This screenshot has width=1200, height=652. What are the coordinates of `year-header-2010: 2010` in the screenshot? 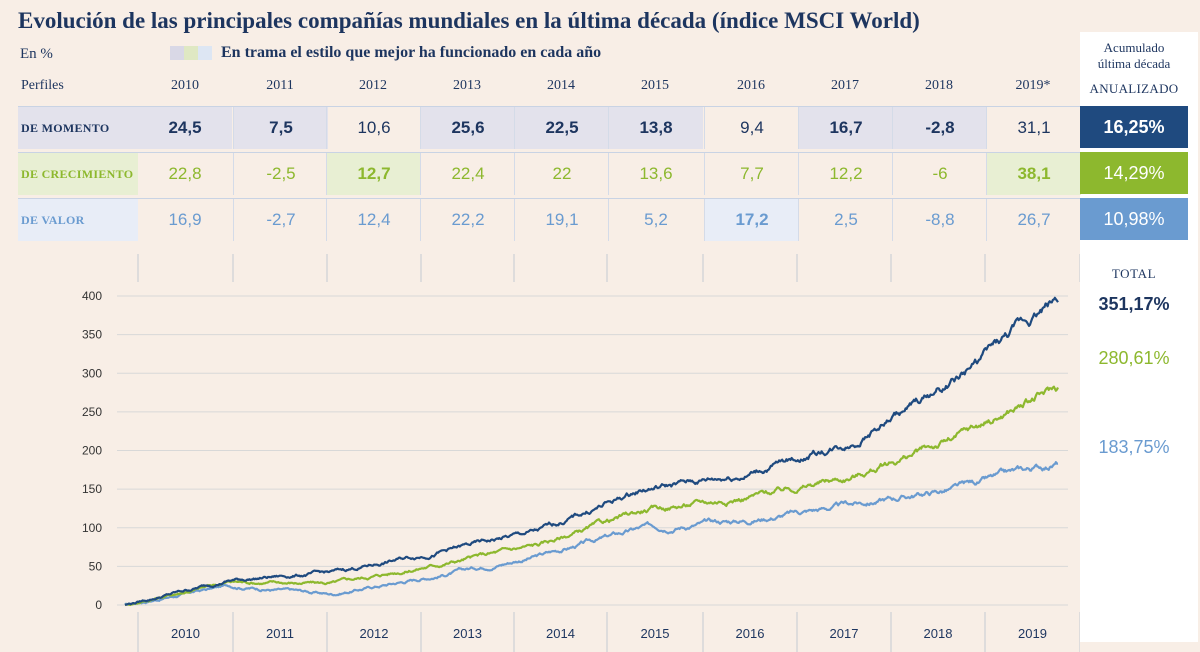 It's located at (185, 85).